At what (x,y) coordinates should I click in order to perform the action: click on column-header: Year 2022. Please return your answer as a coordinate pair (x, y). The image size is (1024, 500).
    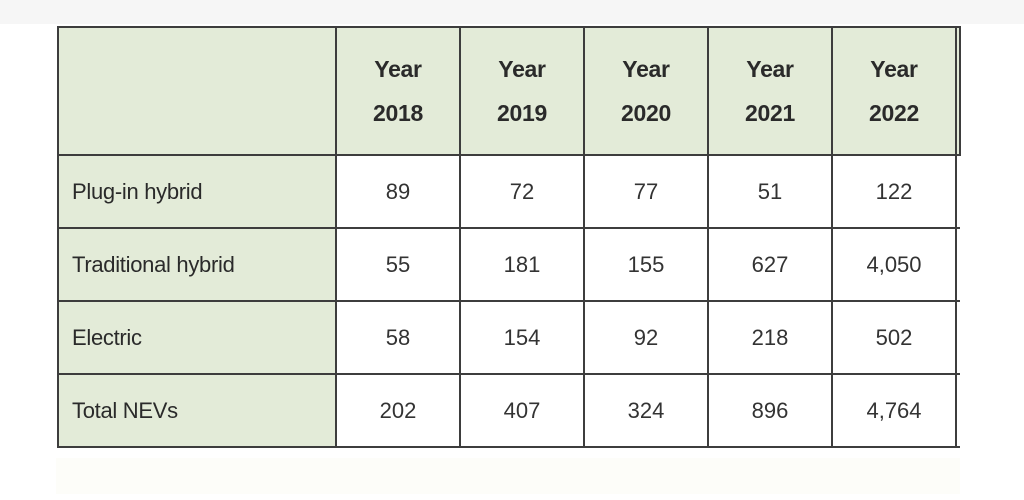
    Looking at the image, I should click on (894, 91).